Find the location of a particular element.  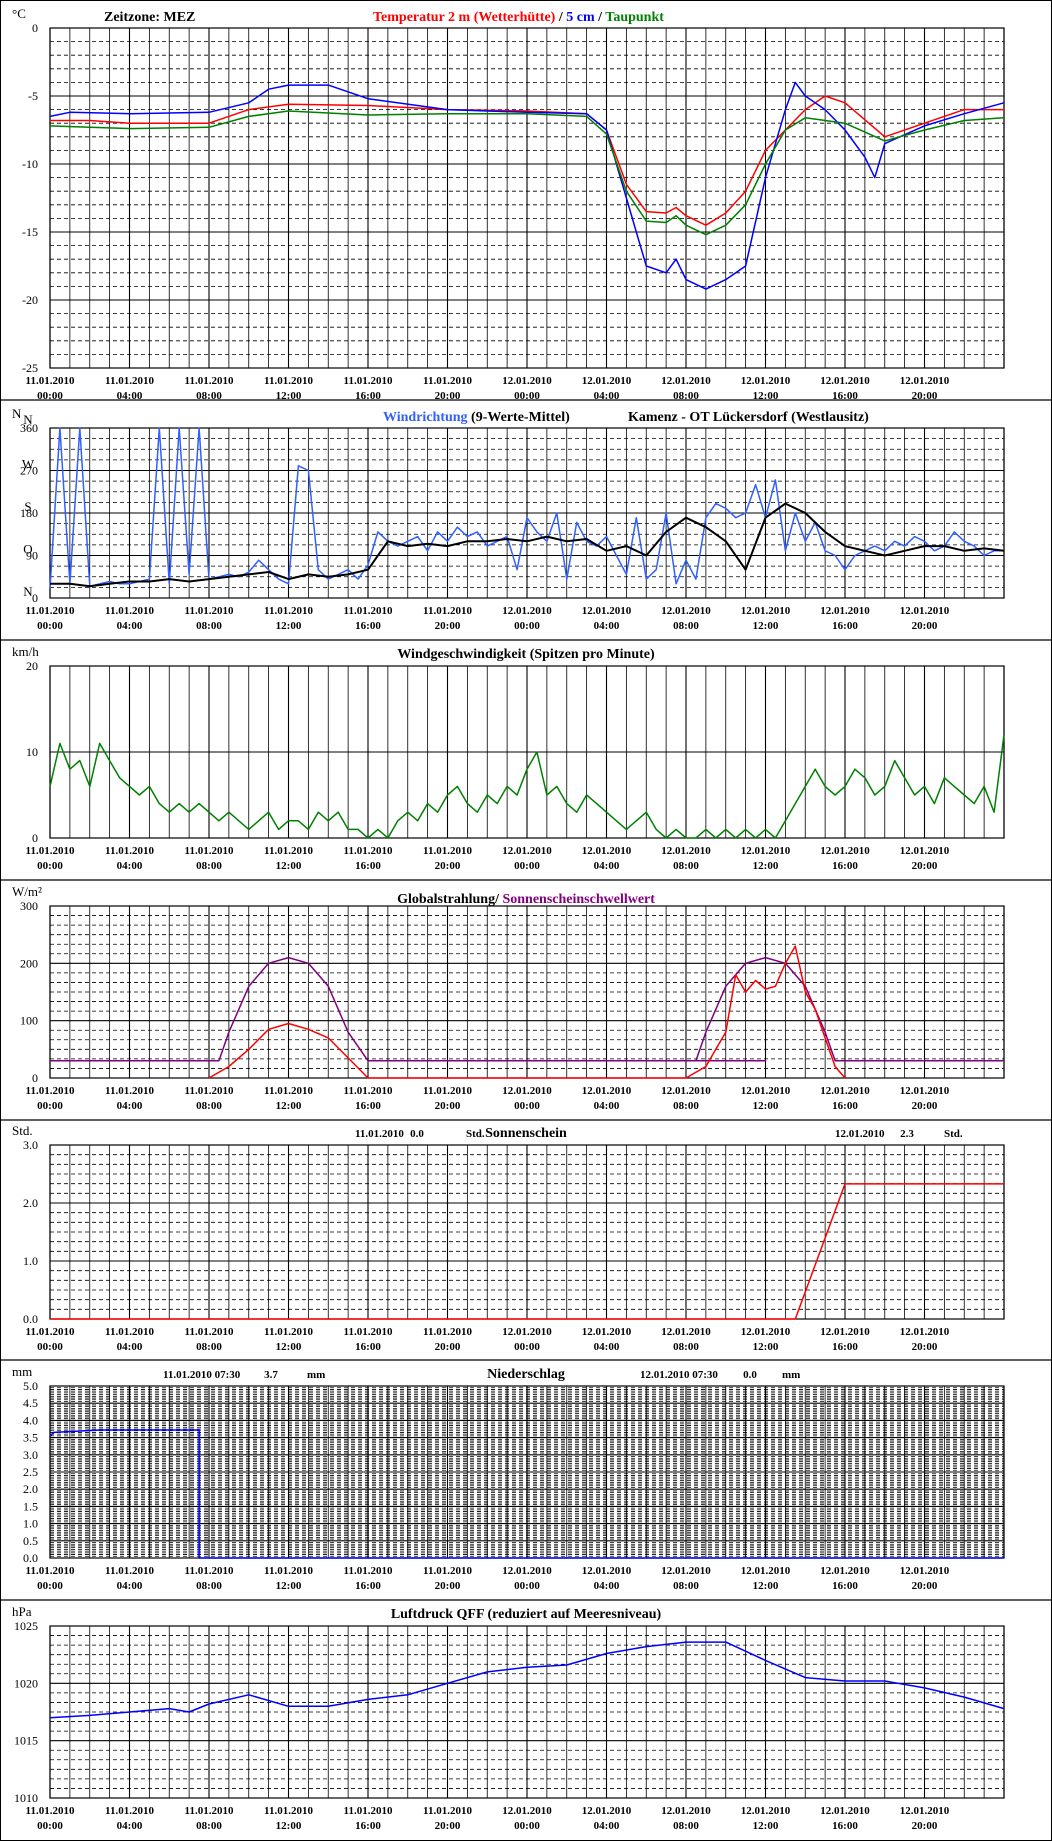

unit-label: hPa is located at coordinates (22, 1611).